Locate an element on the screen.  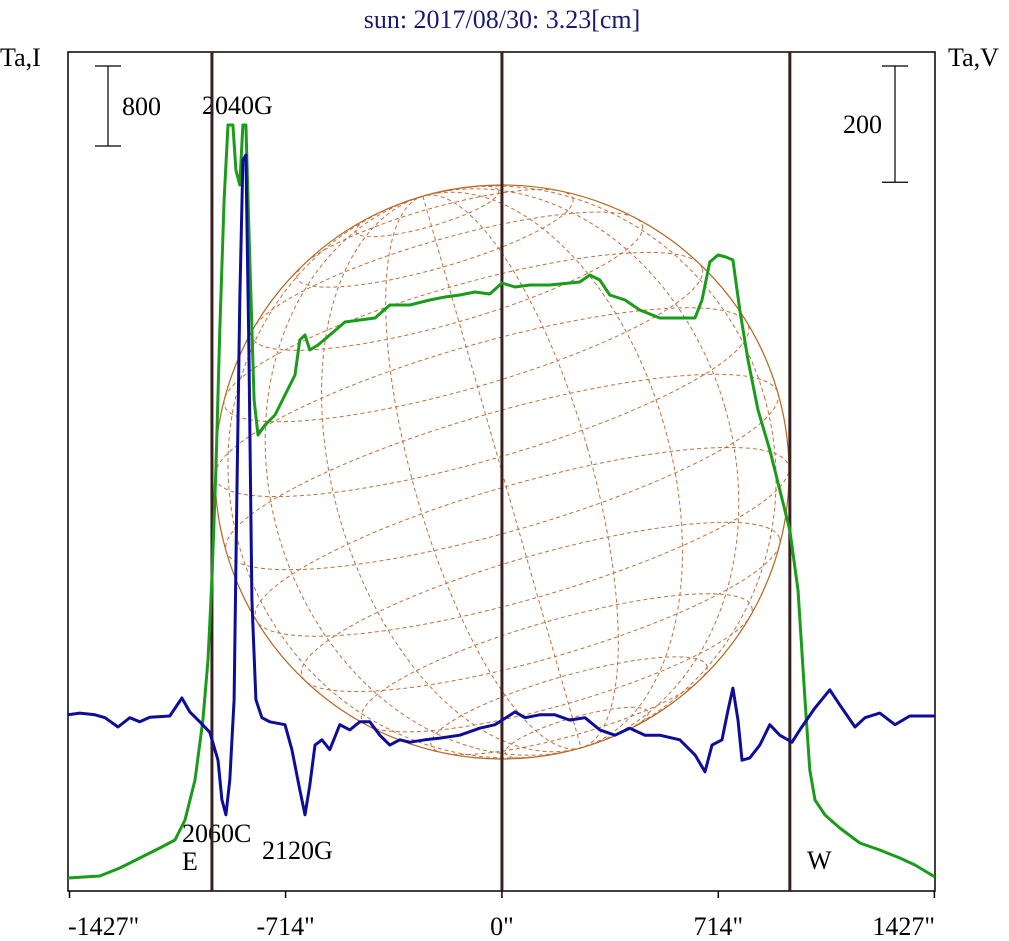
x-tick-label: -1427" is located at coordinates (103, 926).